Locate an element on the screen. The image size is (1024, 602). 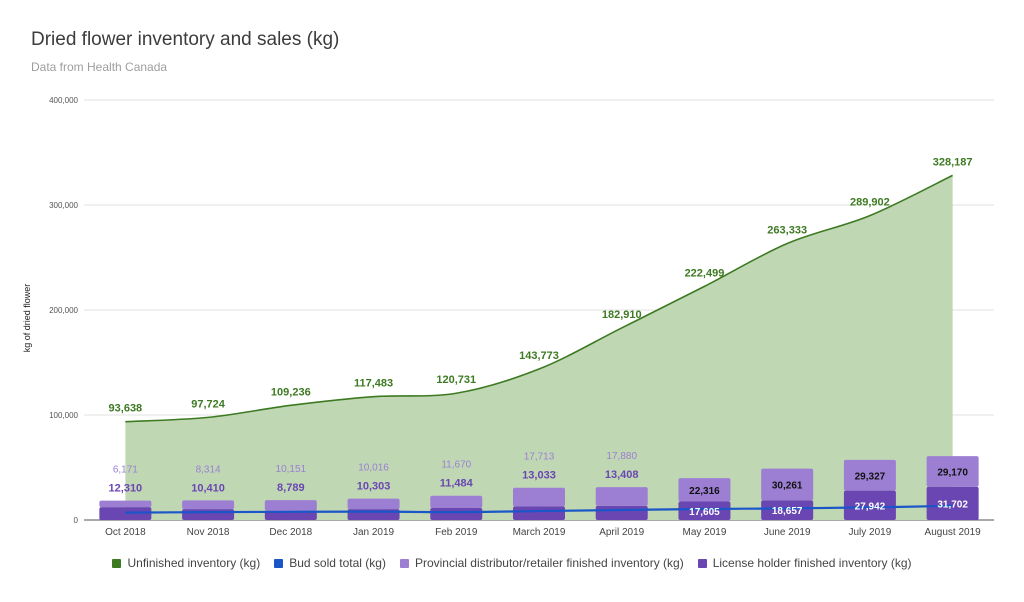
legend-item-unfinished: Unfinished inventory (kg) is located at coordinates (186, 563).